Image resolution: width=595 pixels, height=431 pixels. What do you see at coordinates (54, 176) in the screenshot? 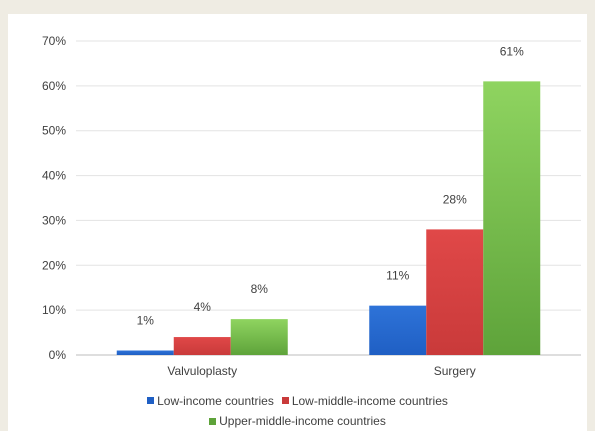
I see `y-tick-label: 40%` at bounding box center [54, 176].